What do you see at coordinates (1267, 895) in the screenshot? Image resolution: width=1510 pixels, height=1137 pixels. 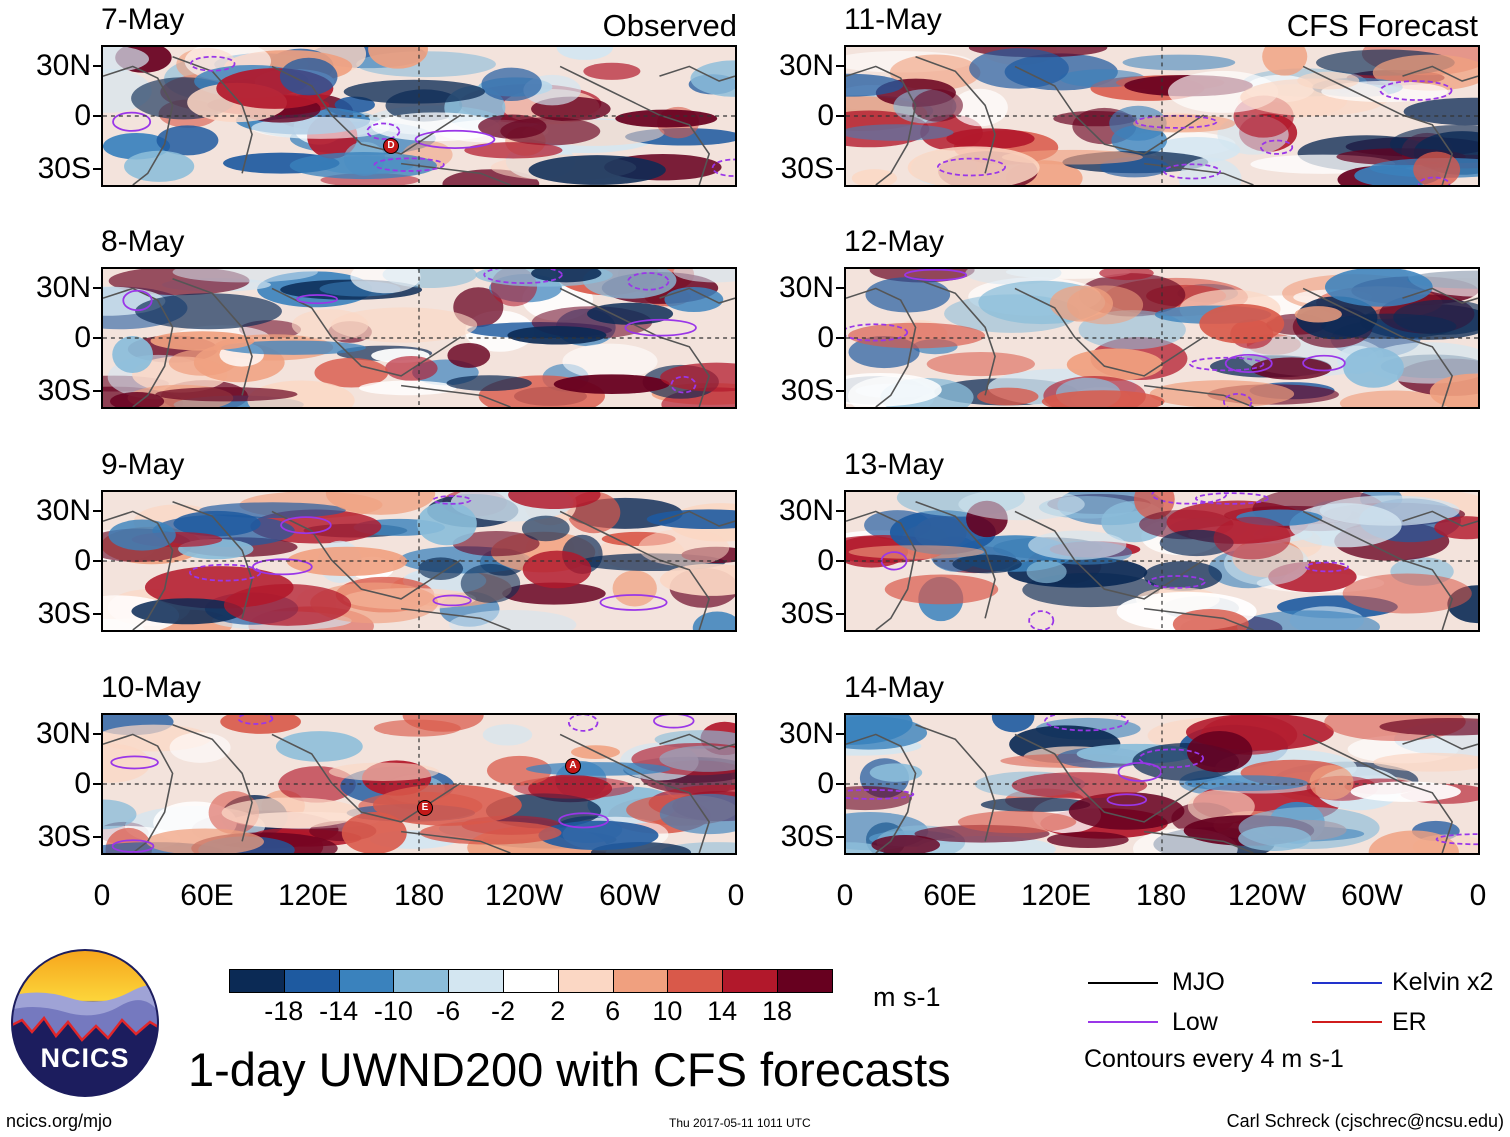 I see `lon-tick: 120W` at bounding box center [1267, 895].